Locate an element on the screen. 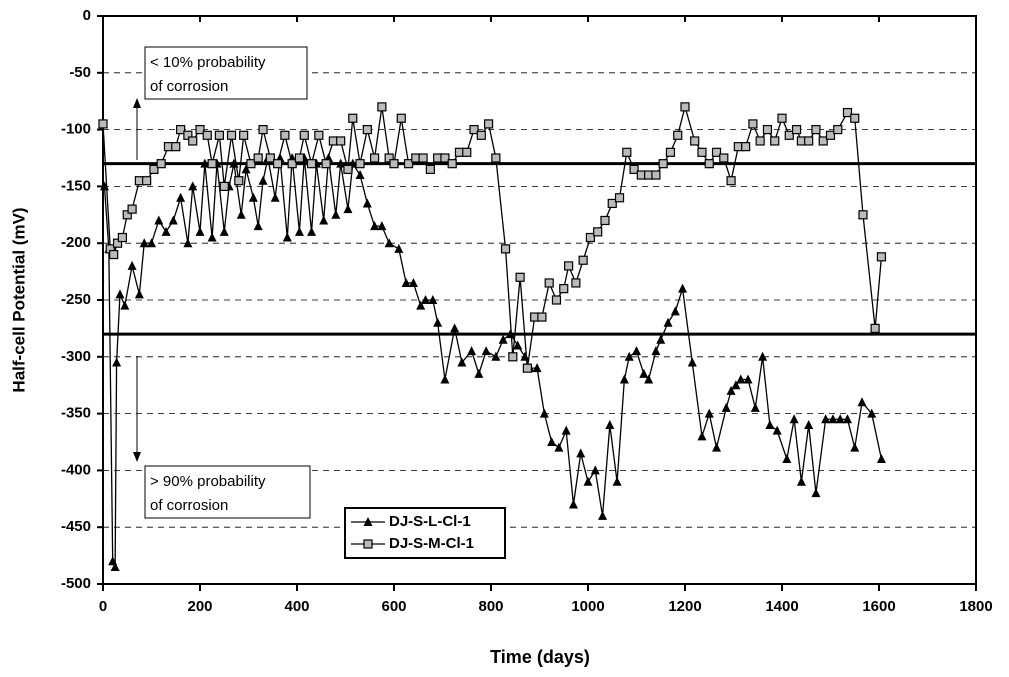 This screenshot has width=1009, height=677. y-tick-label: -200 is located at coordinates (76, 242).